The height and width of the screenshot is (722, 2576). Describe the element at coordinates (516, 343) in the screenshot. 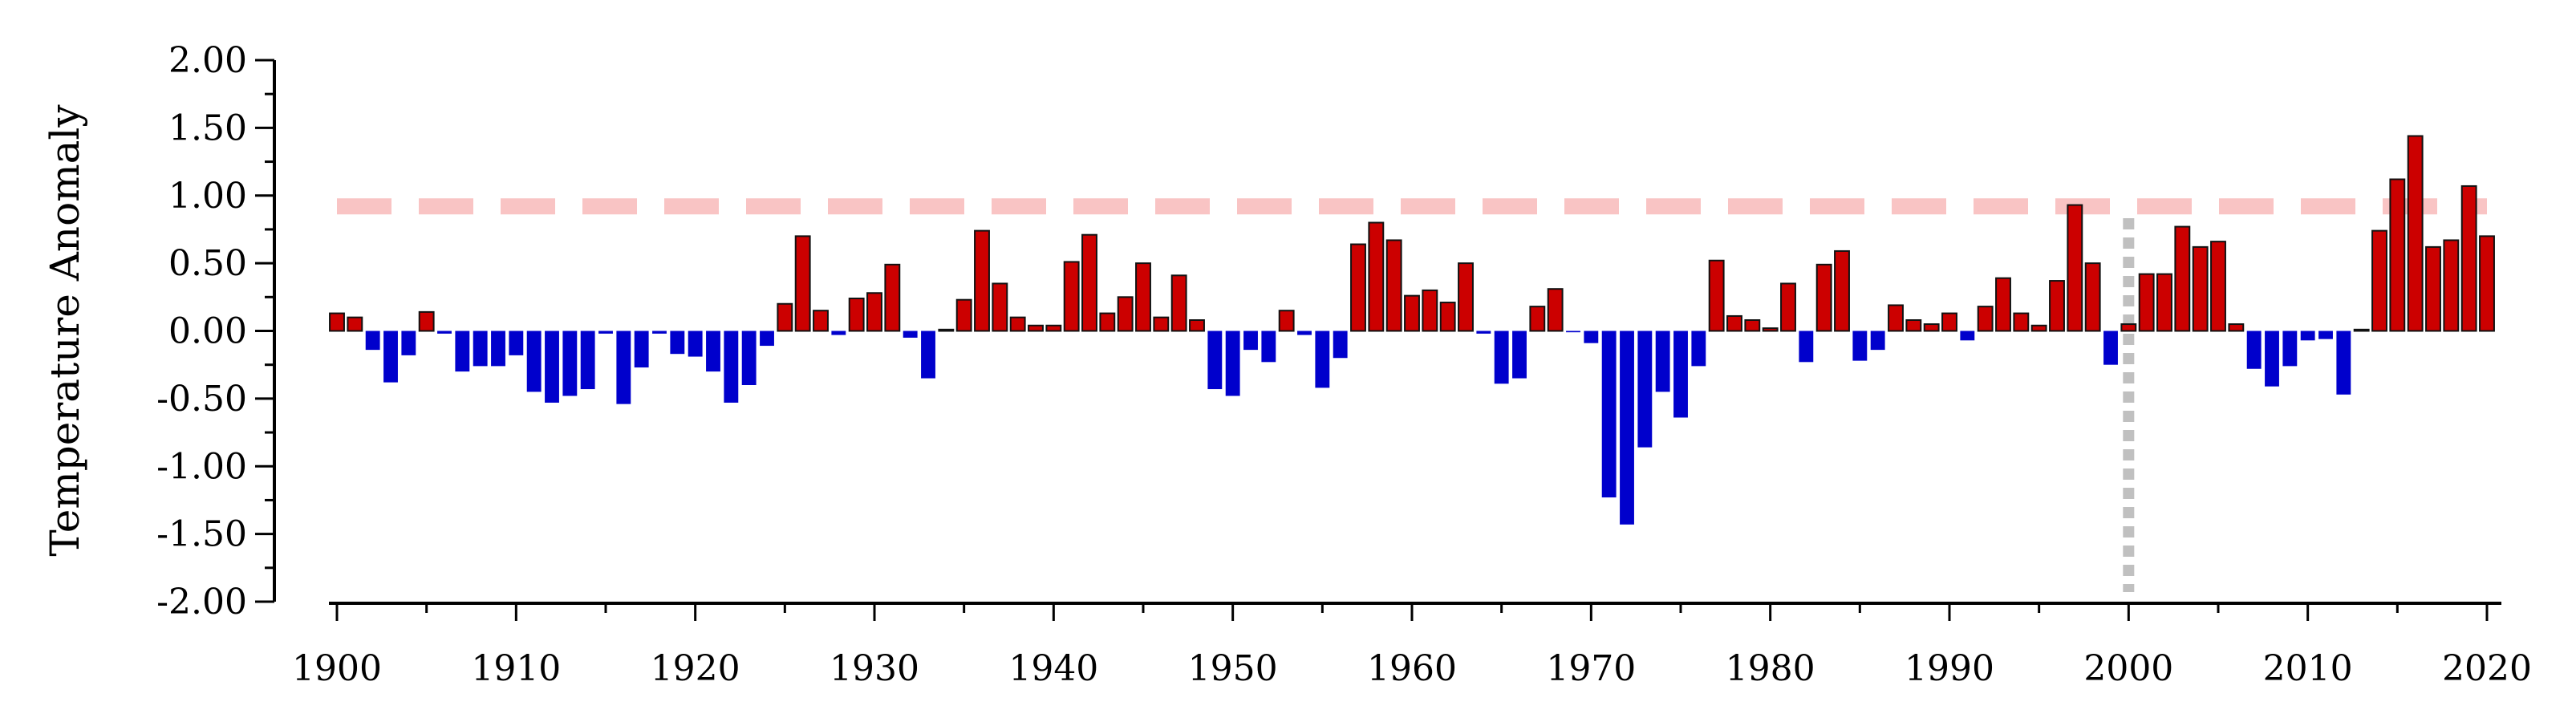

I see `bar-1910` at that location.